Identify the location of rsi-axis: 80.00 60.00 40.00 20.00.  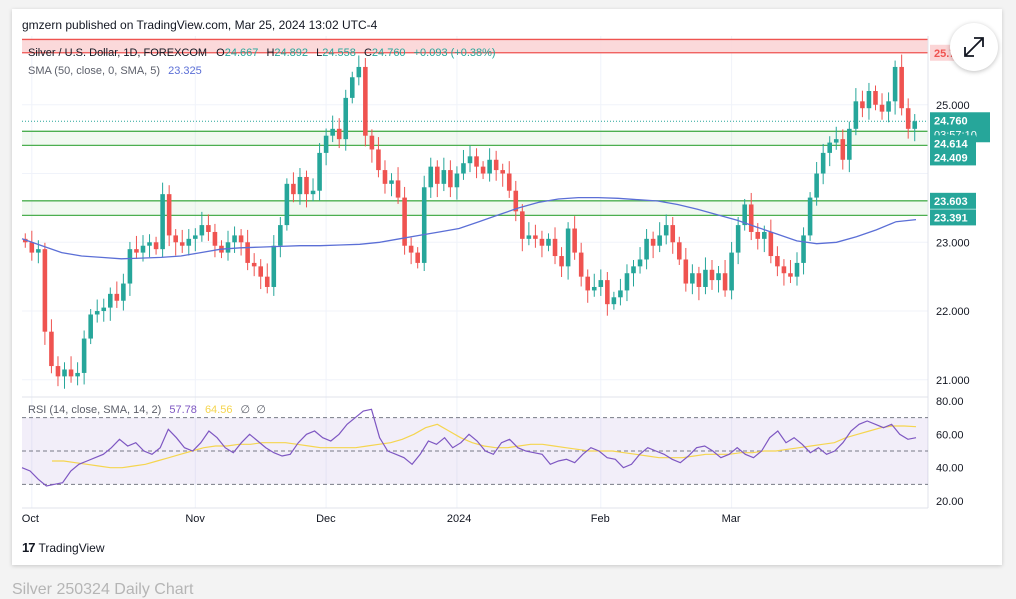
(950, 452).